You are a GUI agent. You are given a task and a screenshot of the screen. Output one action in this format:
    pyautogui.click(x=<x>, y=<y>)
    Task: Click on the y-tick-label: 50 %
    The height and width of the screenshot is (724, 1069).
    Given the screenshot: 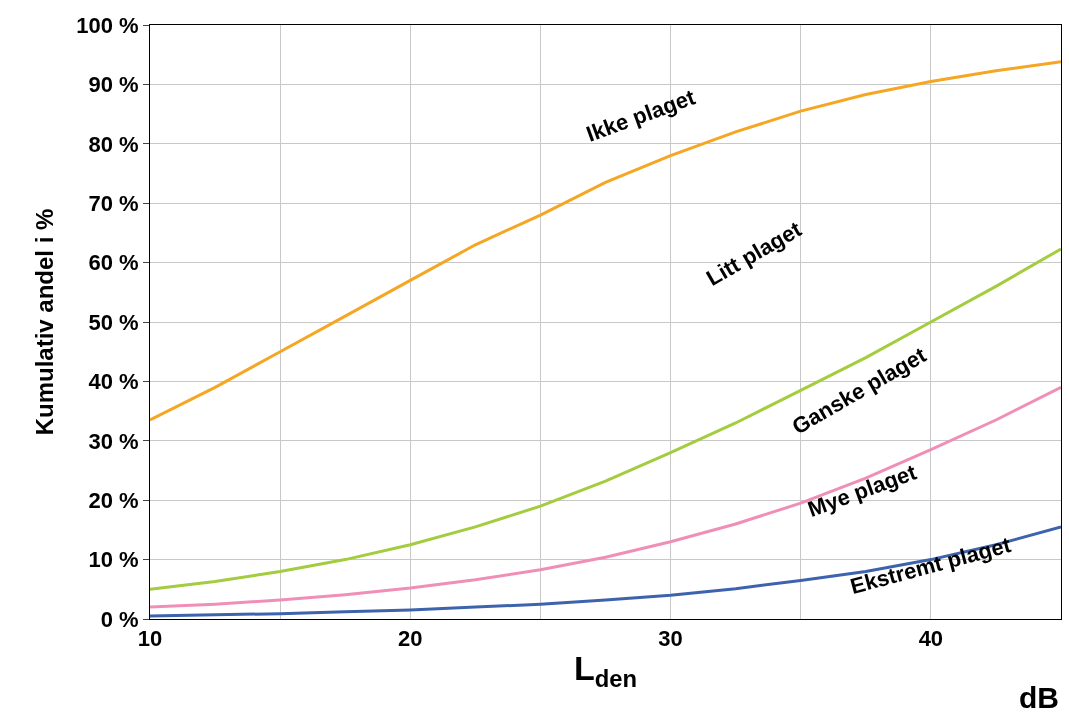 What is the action you would take?
    pyautogui.click(x=113, y=322)
    